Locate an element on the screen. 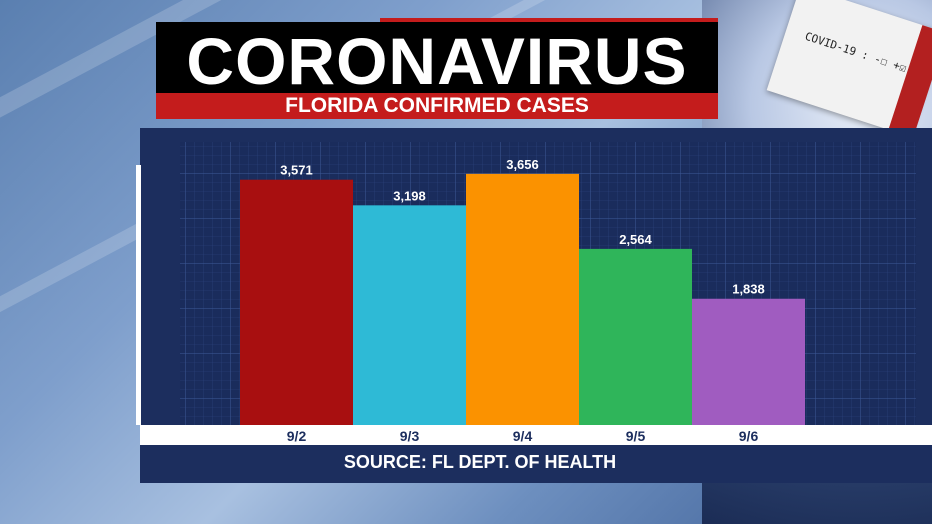 Image resolution: width=932 pixels, height=524 pixels. x-axis-strip is located at coordinates (536, 435).